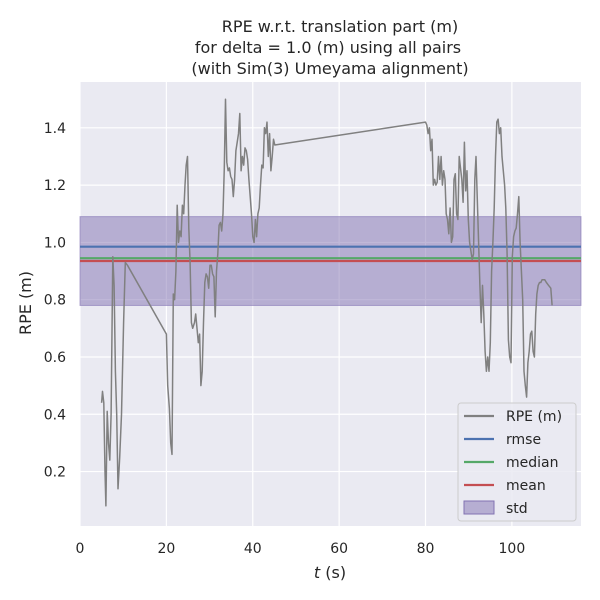 The height and width of the screenshot is (600, 600). I want to click on legend-swatch-std, so click(479, 507).